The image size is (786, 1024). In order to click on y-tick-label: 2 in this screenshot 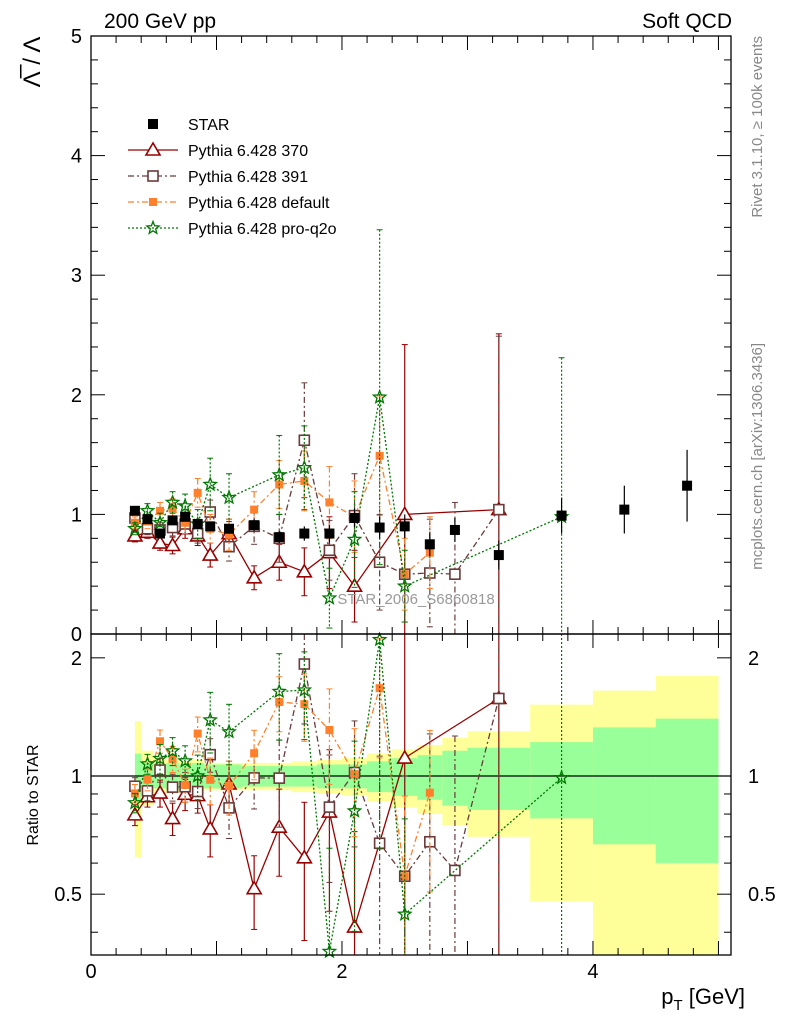, I will do `click(76, 396)`.